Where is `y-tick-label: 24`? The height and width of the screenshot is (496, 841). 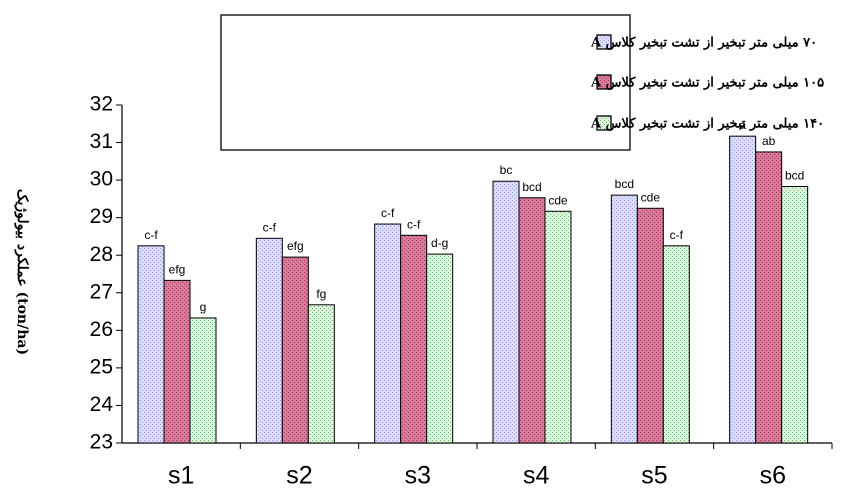
y-tick-label: 24 is located at coordinates (102, 404).